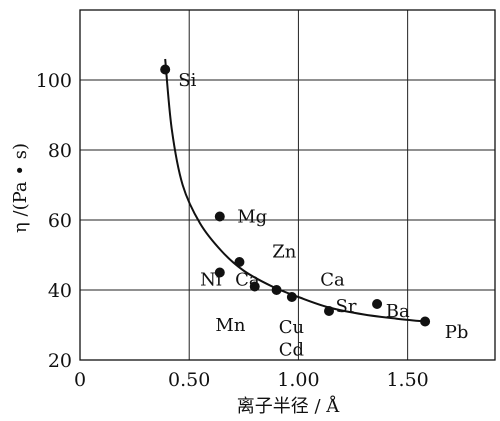 The image size is (500, 421). Describe the element at coordinates (398, 311) in the screenshot. I see `element-label: Ba` at that location.